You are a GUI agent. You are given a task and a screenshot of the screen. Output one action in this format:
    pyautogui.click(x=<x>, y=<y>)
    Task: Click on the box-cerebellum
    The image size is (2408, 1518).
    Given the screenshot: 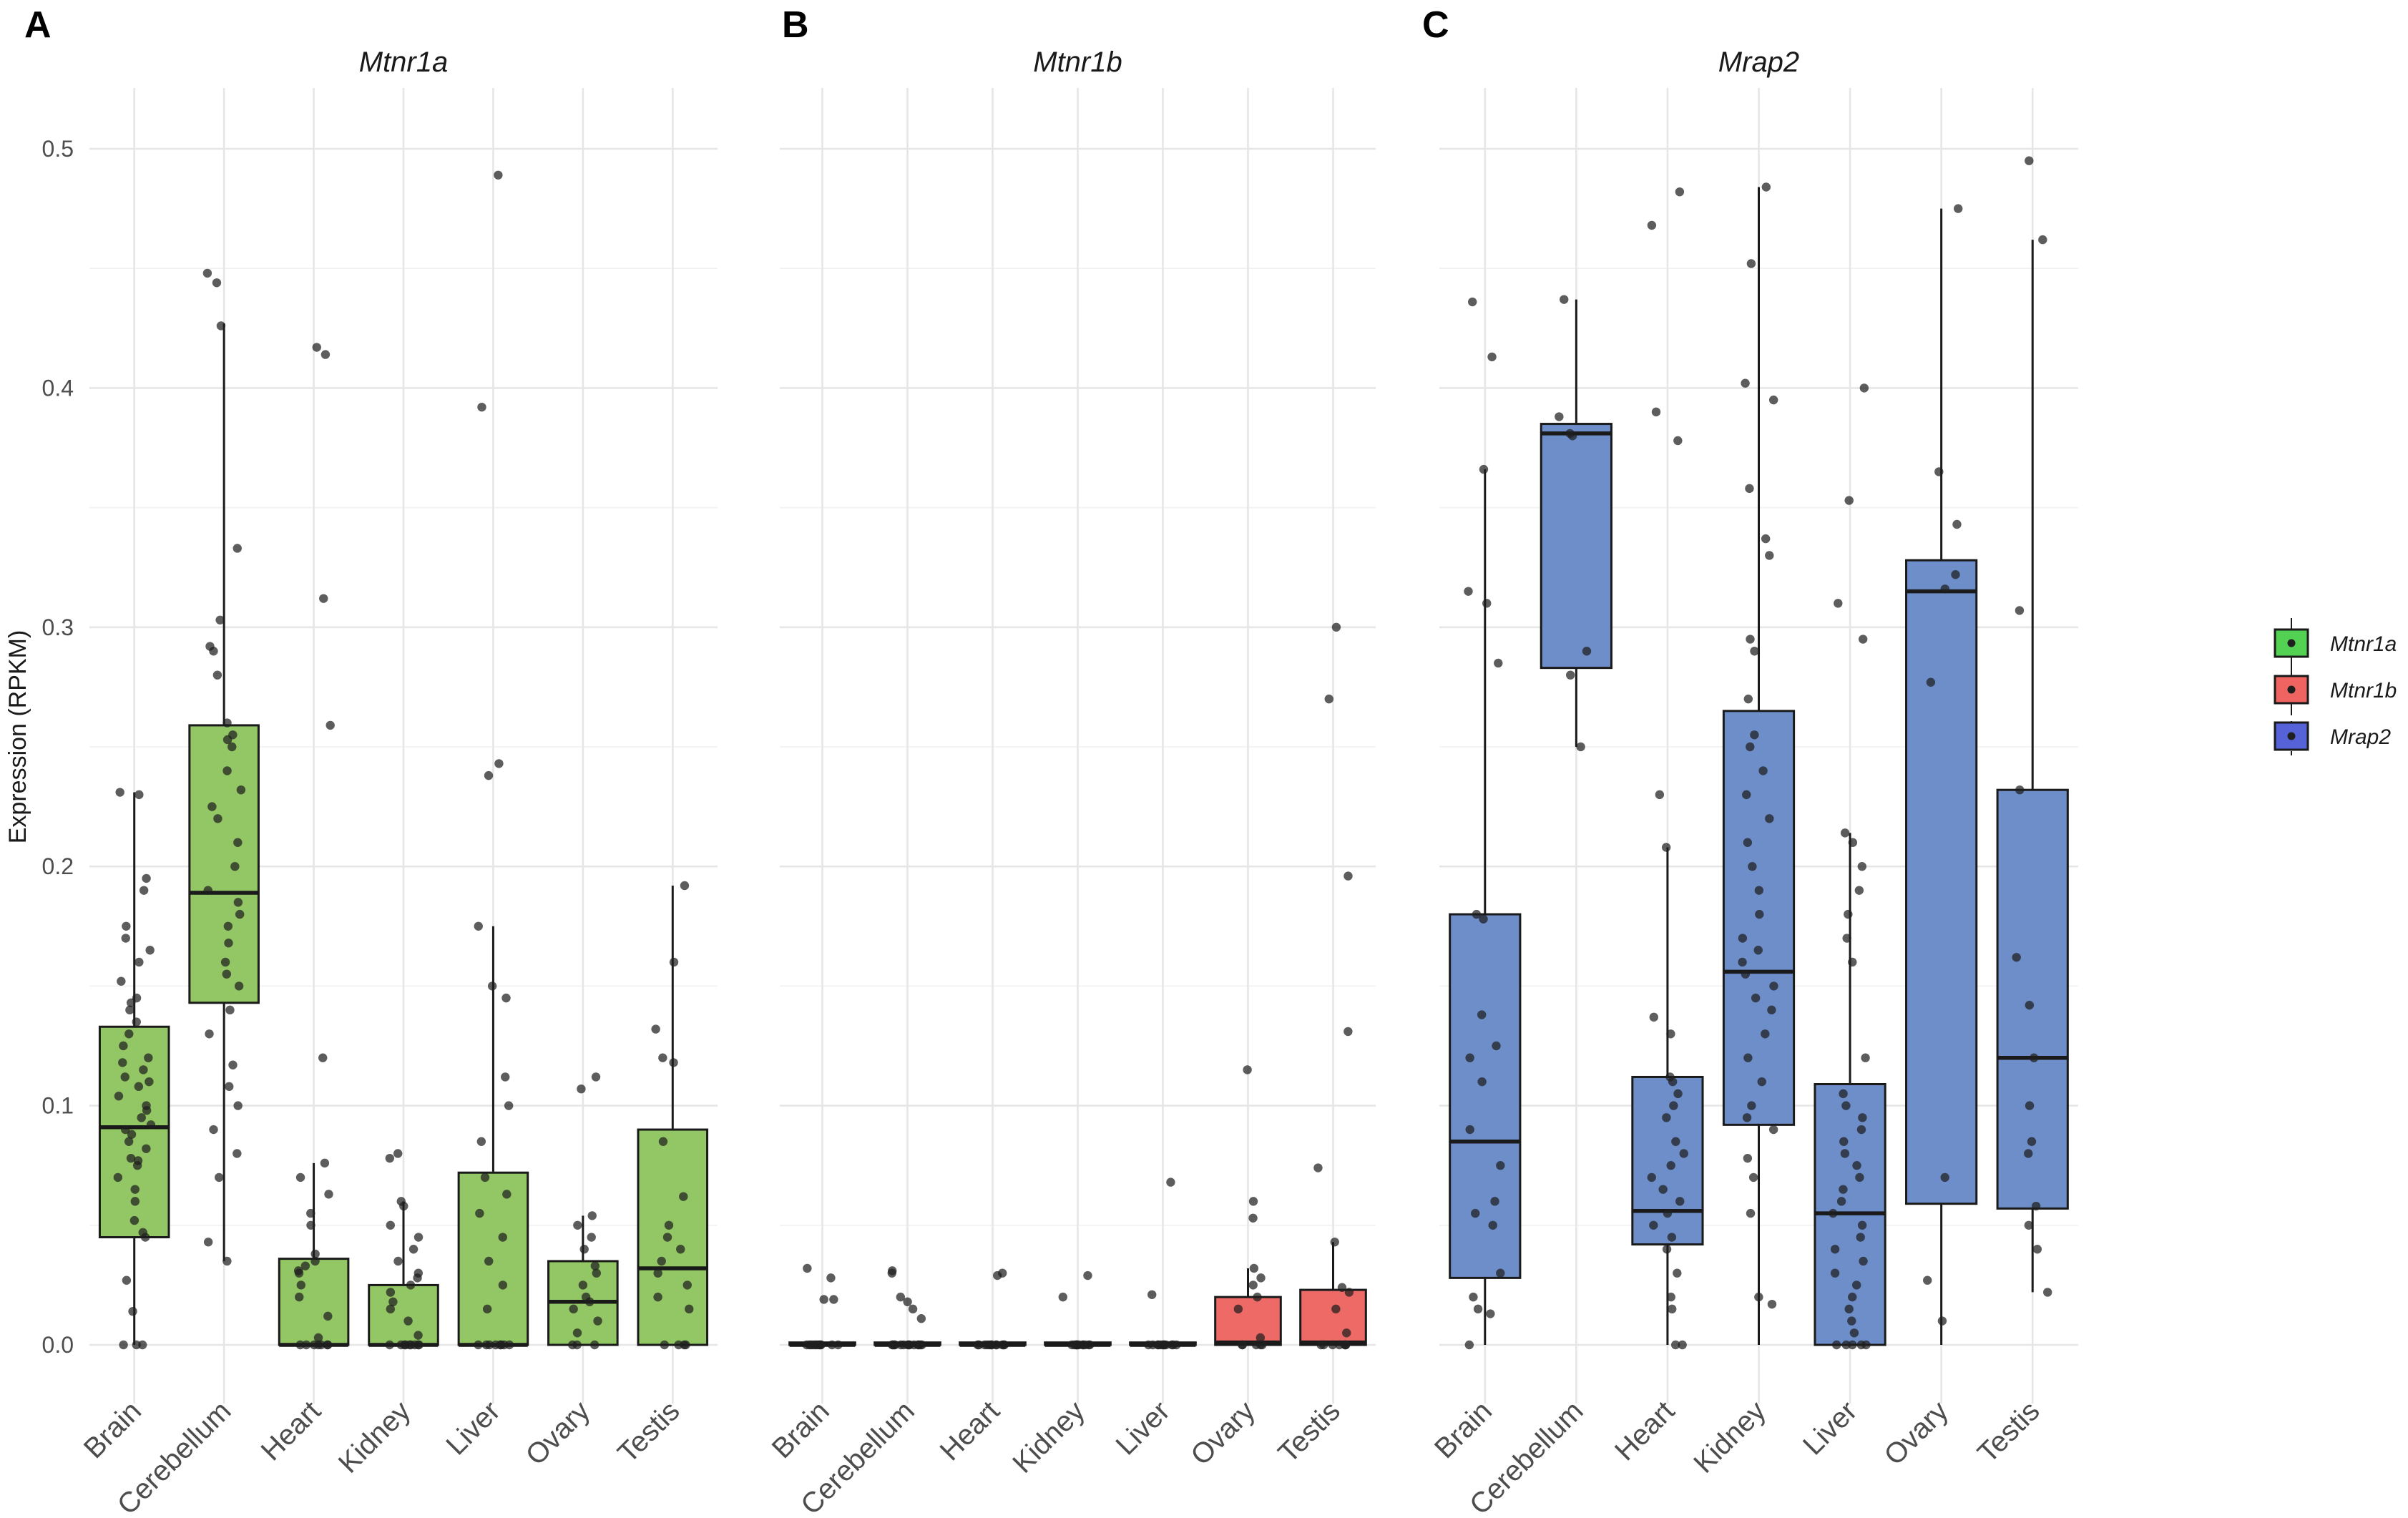 What is the action you would take?
    pyautogui.click(x=1576, y=523)
    